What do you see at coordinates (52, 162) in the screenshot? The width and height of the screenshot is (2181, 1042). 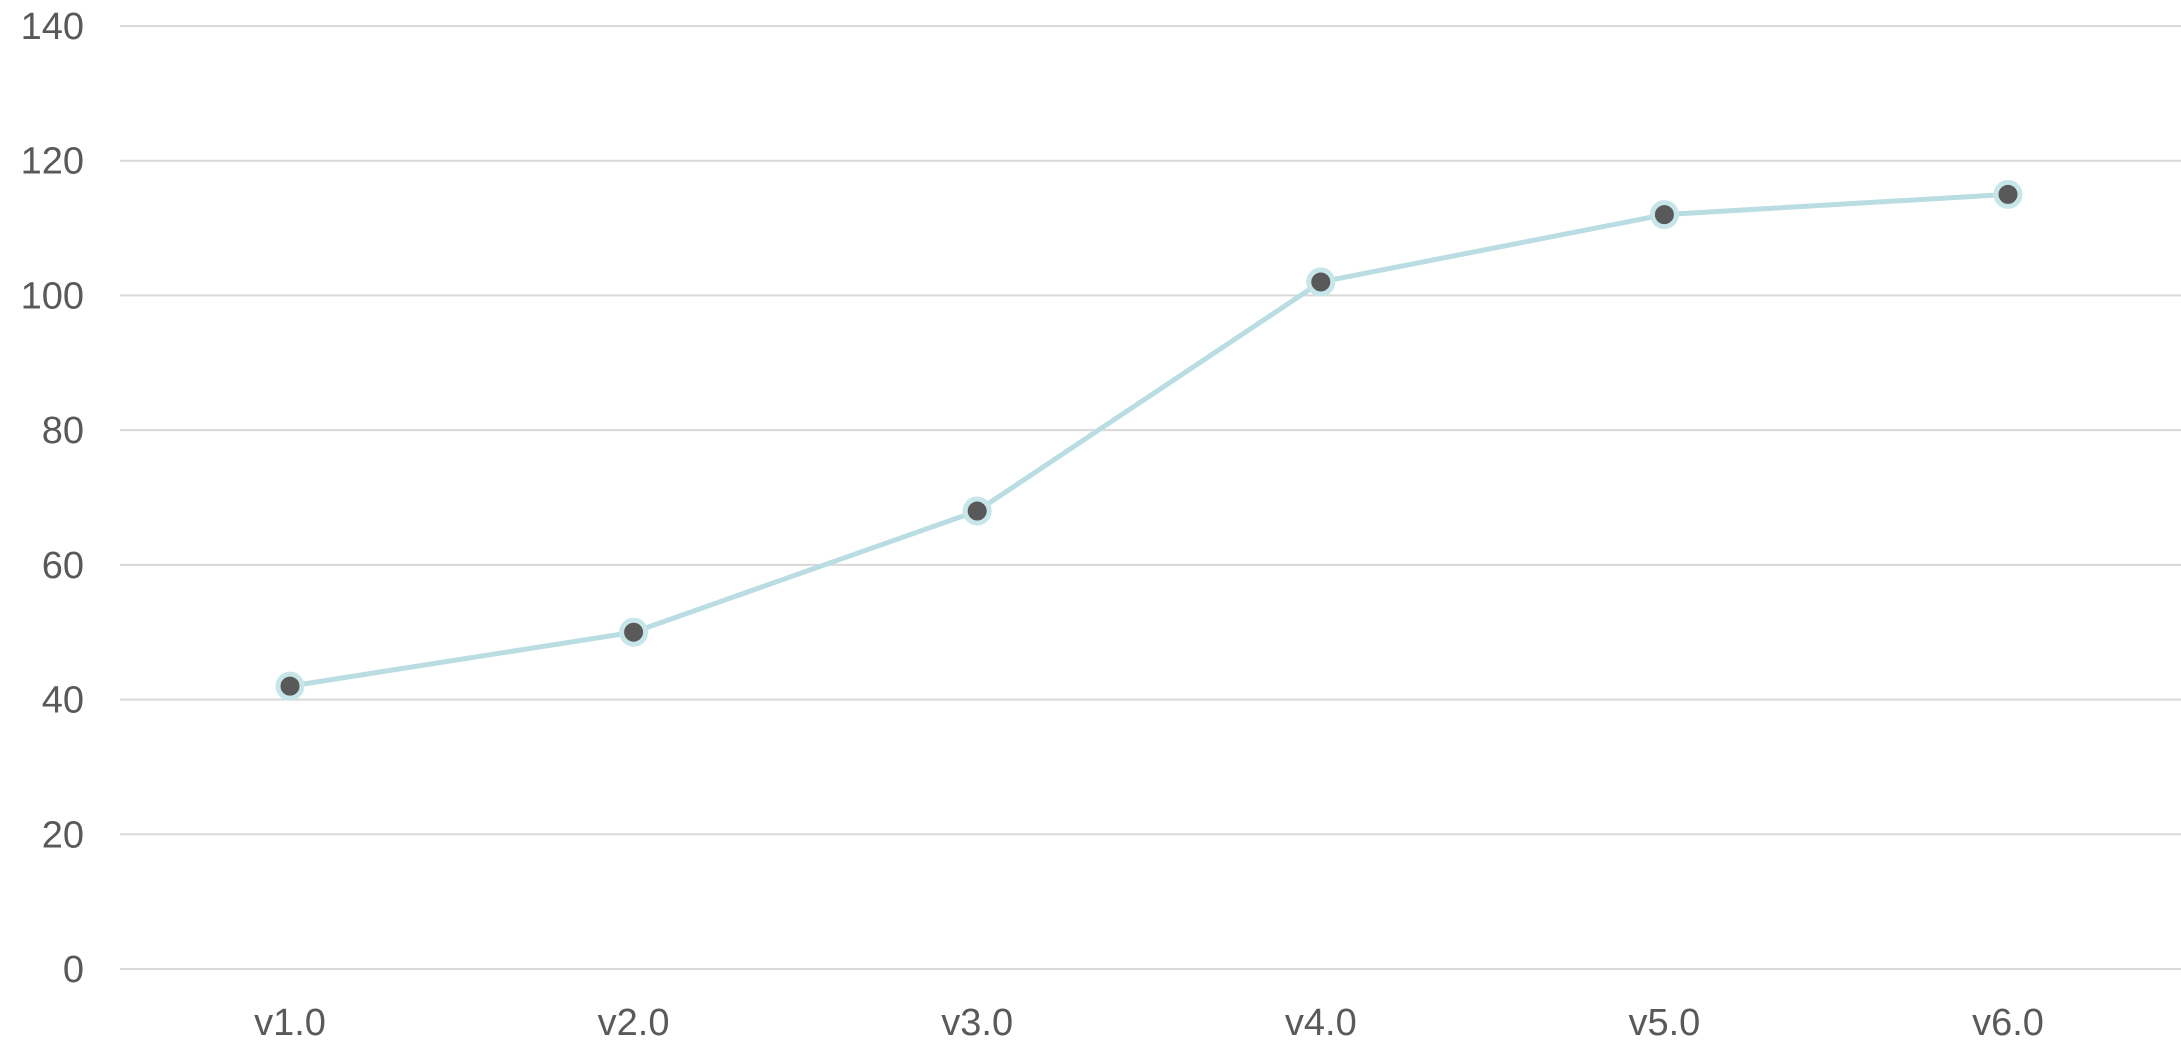 I see `y-tick-label: 120` at bounding box center [52, 162].